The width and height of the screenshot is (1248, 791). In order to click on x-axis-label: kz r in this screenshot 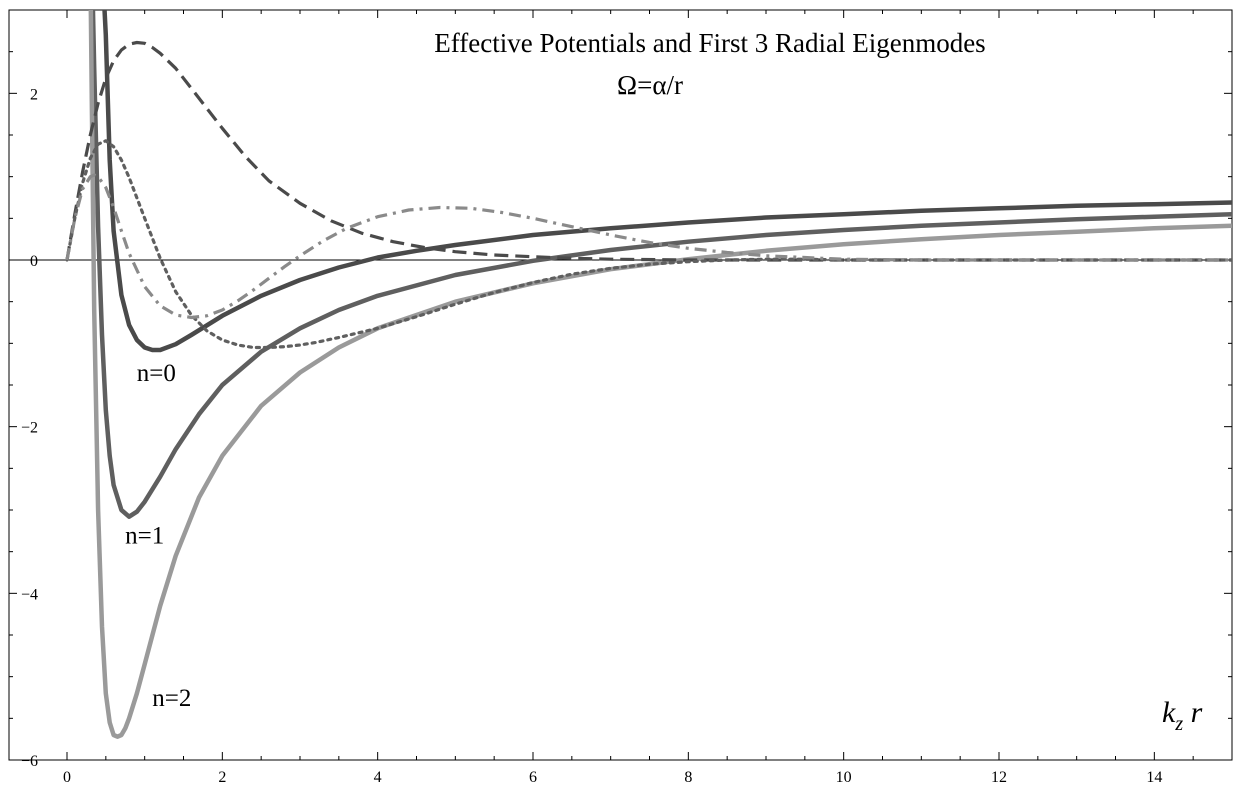, I will do `click(1182, 715)`.